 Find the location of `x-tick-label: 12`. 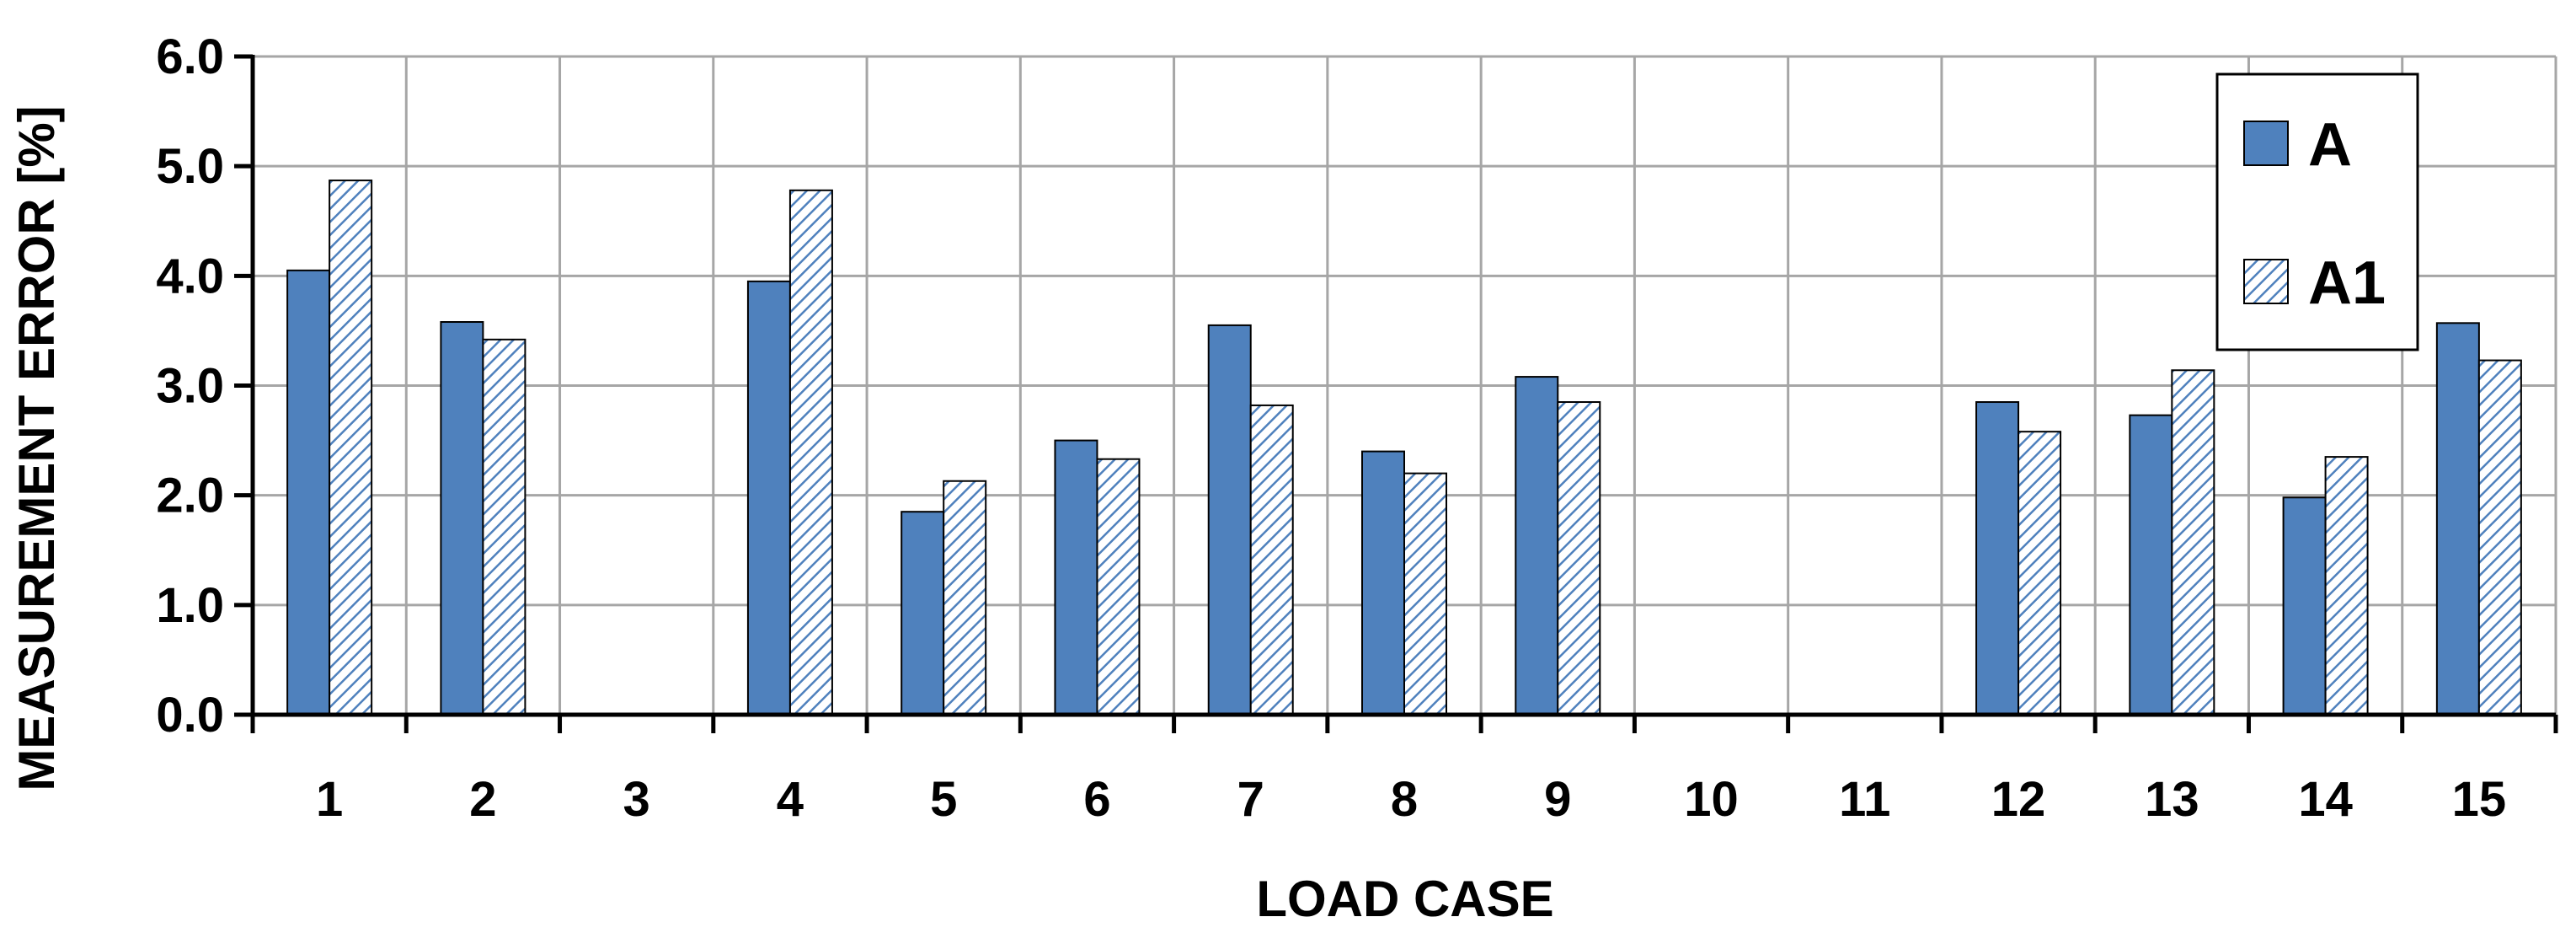

x-tick-label: 12 is located at coordinates (2018, 799).